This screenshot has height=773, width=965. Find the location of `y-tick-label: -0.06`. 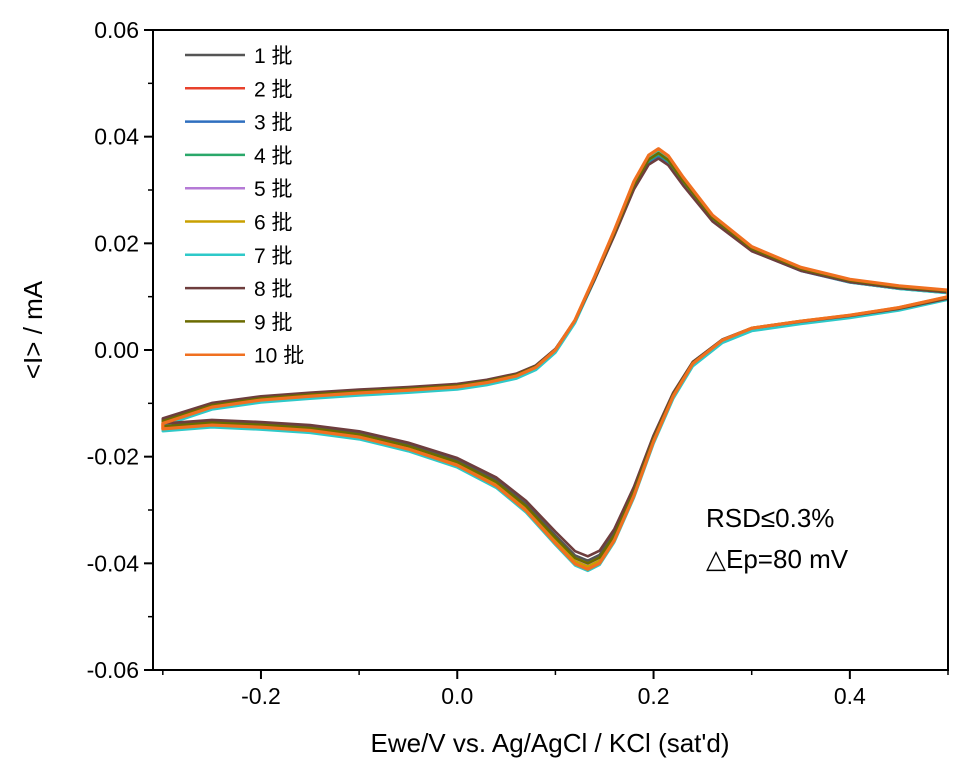

y-tick-label: -0.06 is located at coordinates (113, 670).